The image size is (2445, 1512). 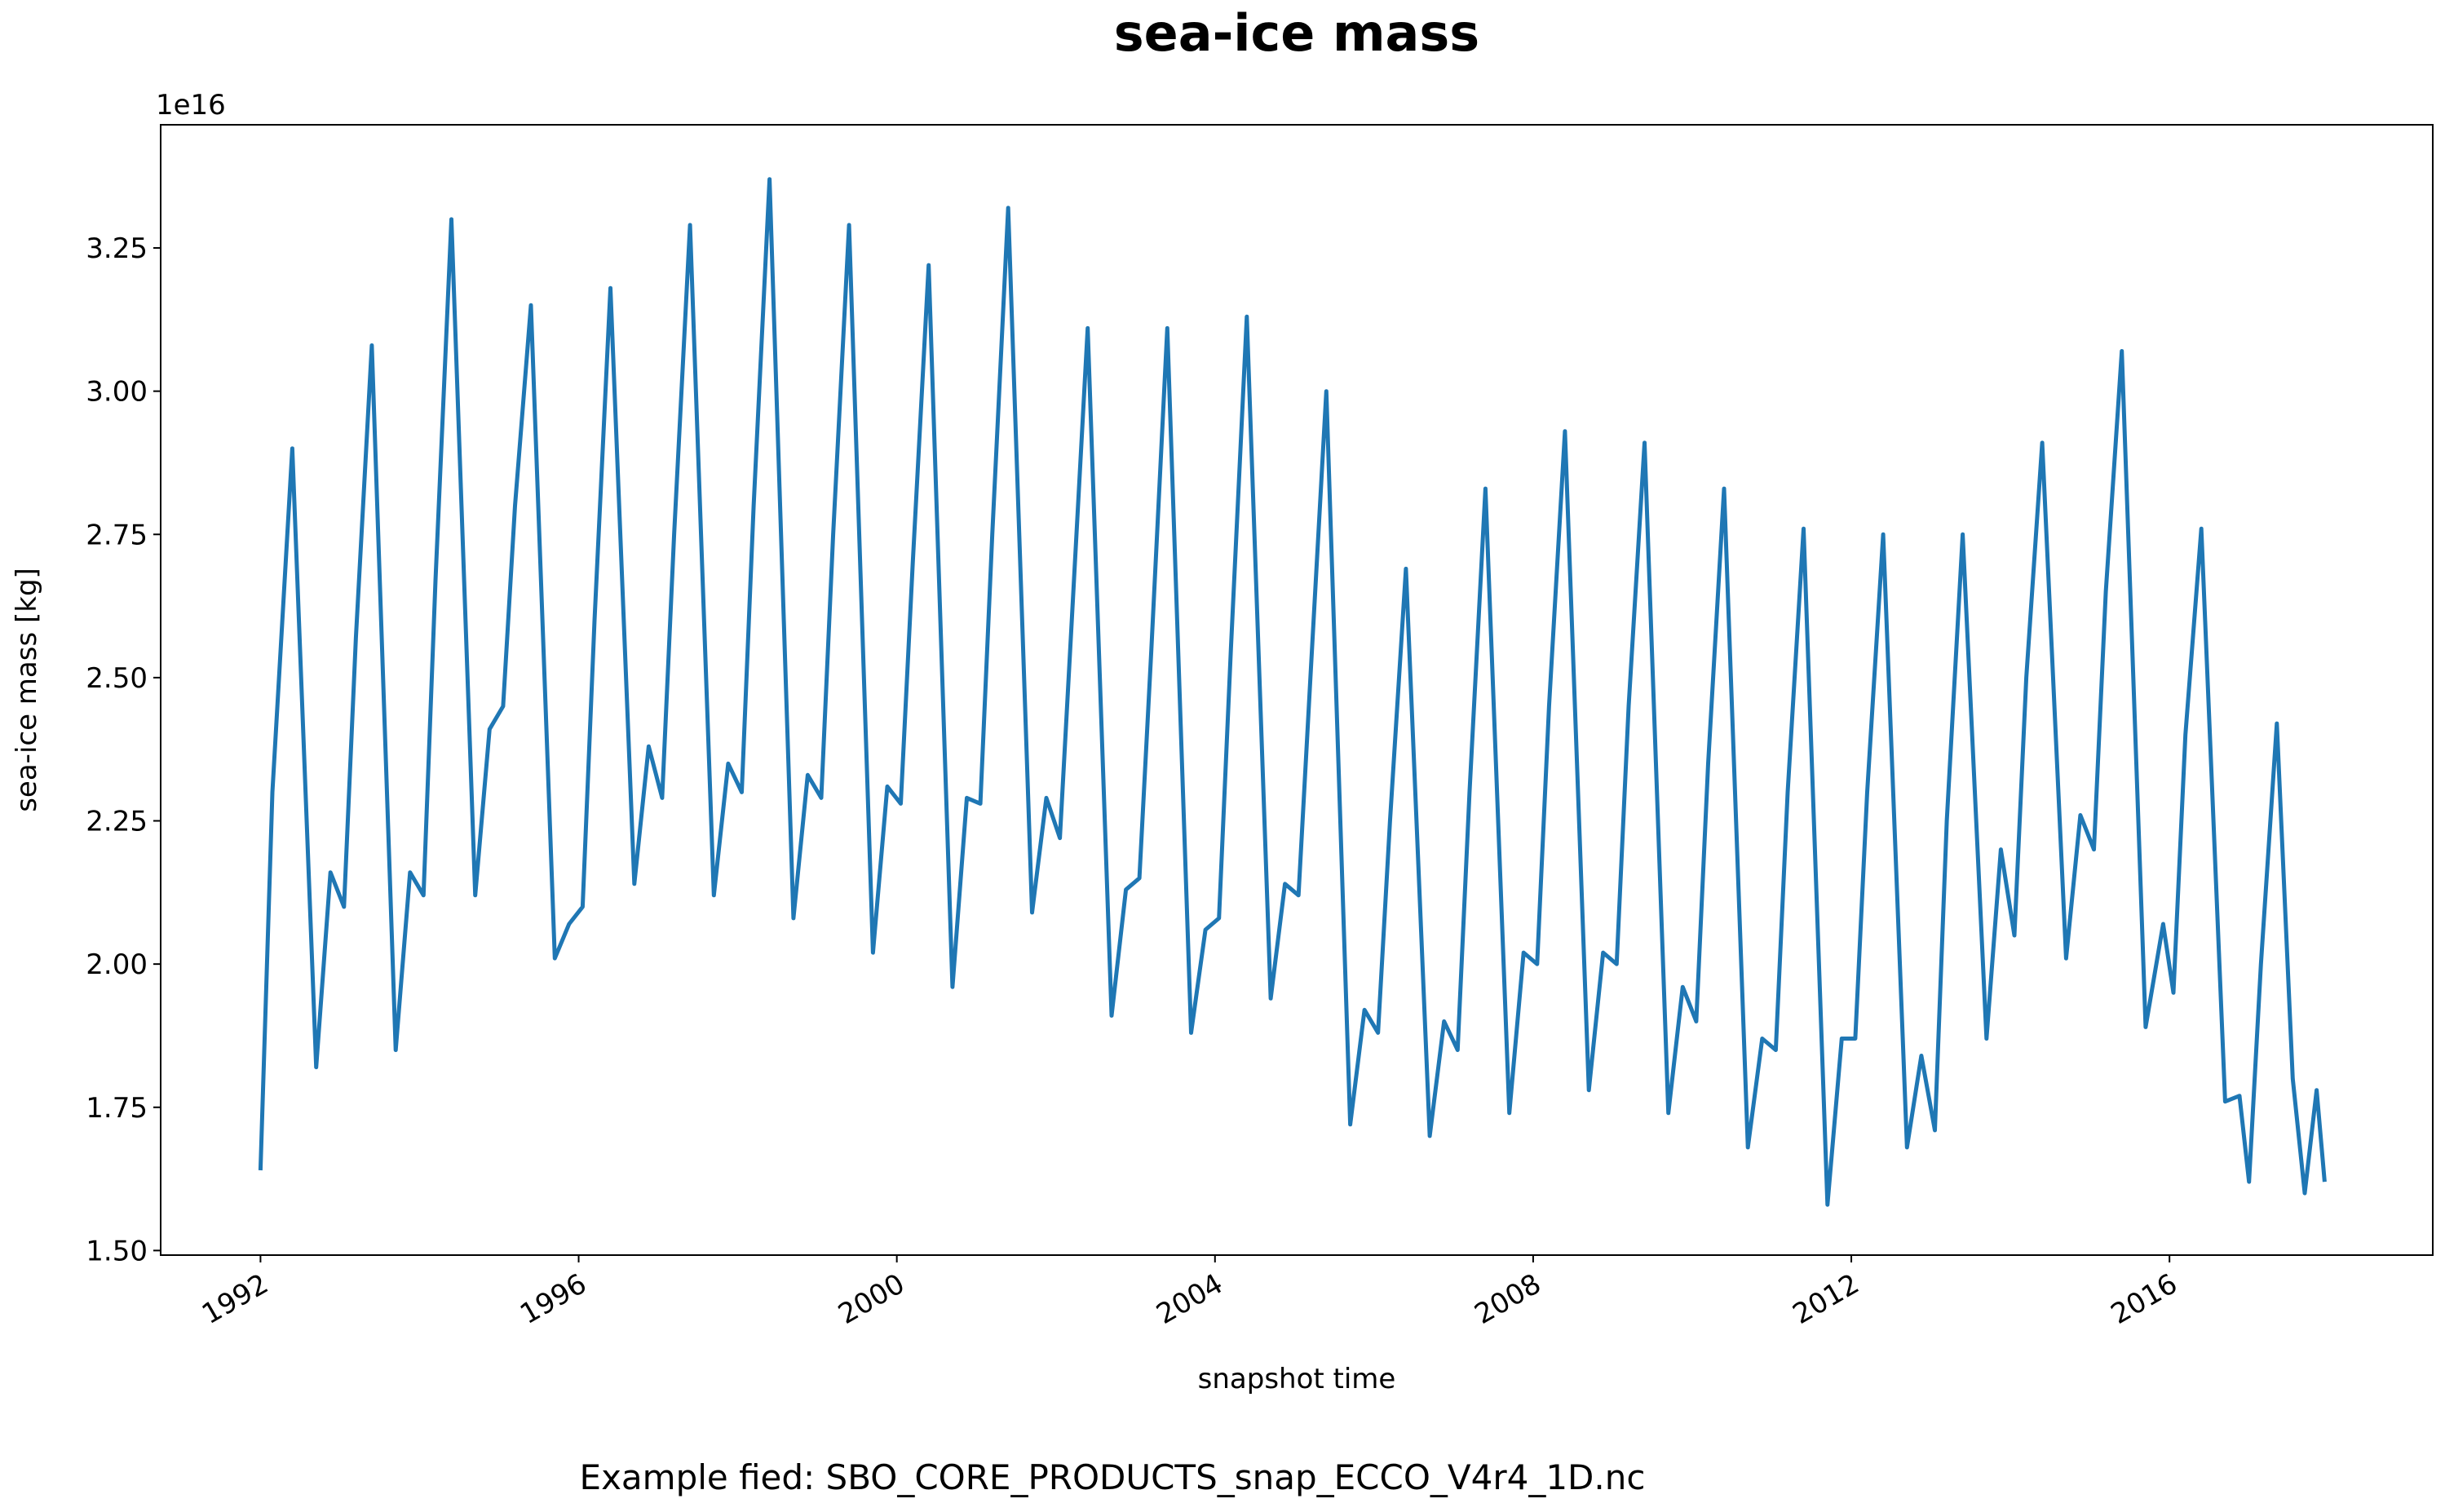 I want to click on y-tick-label: 3.25, so click(x=117, y=249).